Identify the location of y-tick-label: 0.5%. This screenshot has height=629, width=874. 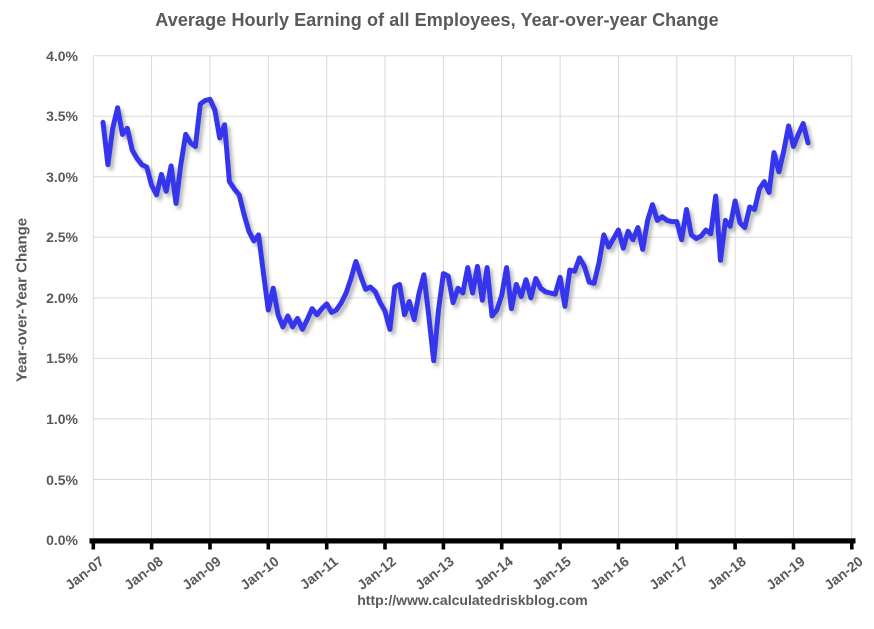
(62, 479).